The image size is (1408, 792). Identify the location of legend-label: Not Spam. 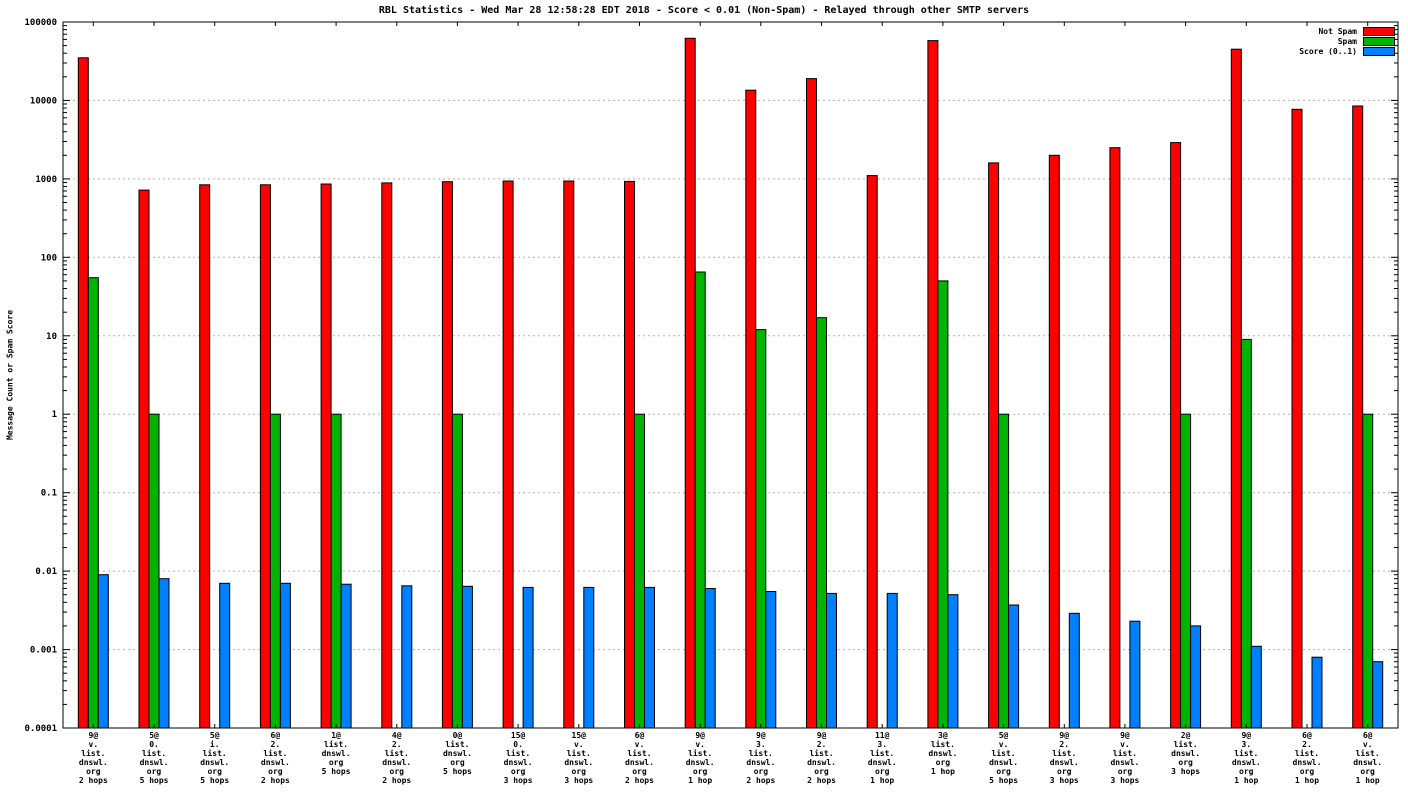
(1337, 31).